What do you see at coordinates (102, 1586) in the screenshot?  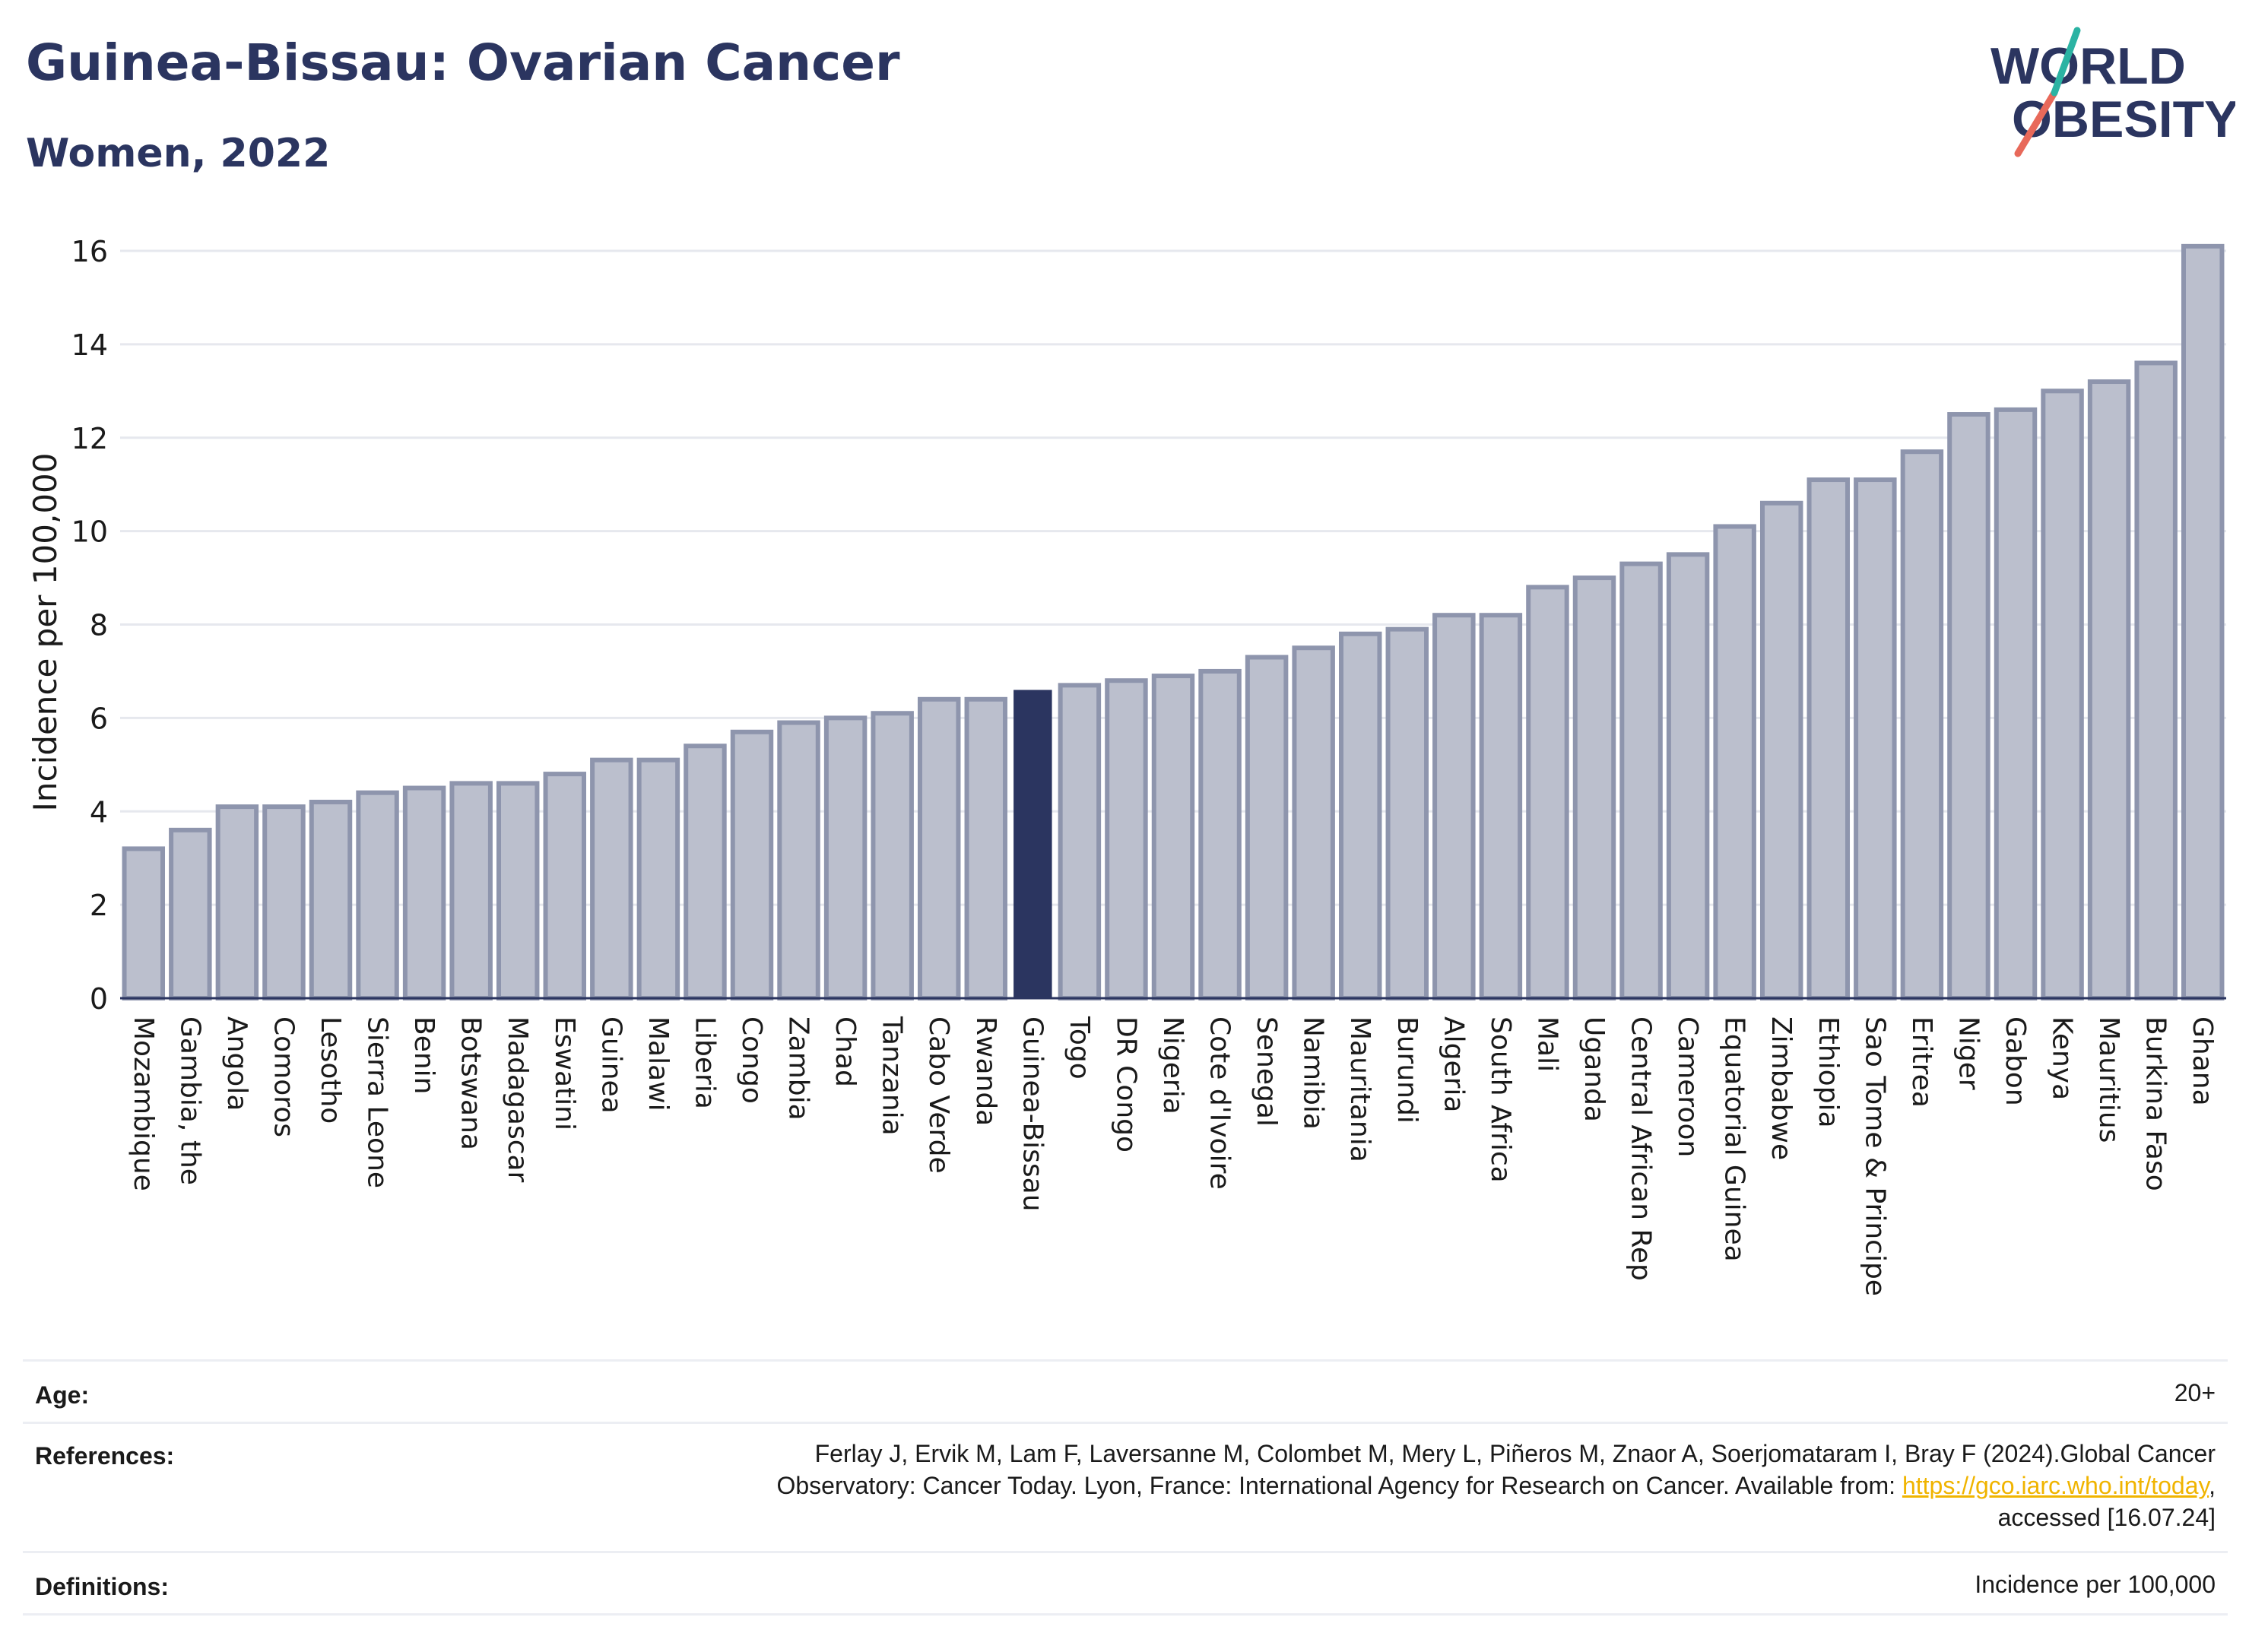 I see `definitions-label: Definitions:` at bounding box center [102, 1586].